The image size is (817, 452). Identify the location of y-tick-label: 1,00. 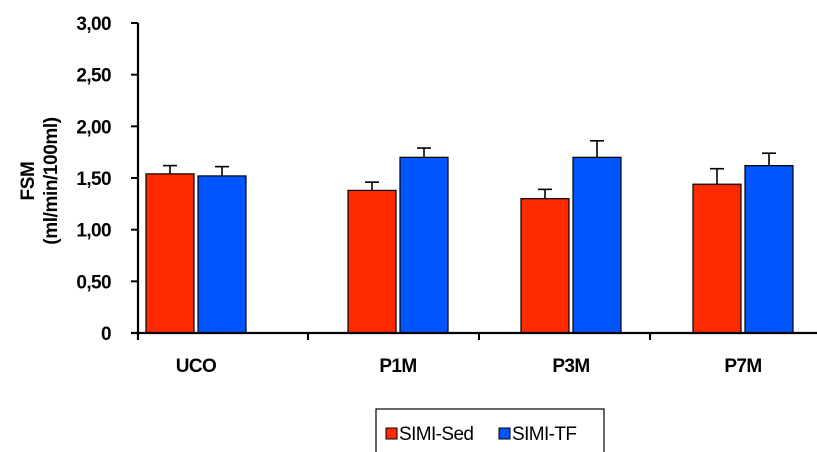
(93, 231).